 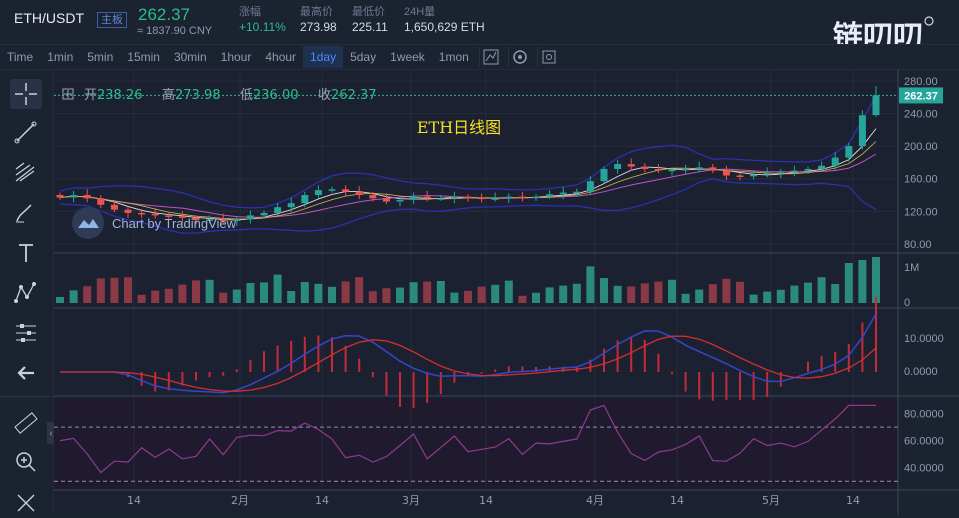 What do you see at coordinates (459, 127) in the screenshot?
I see `chart-title: ETH日线图` at bounding box center [459, 127].